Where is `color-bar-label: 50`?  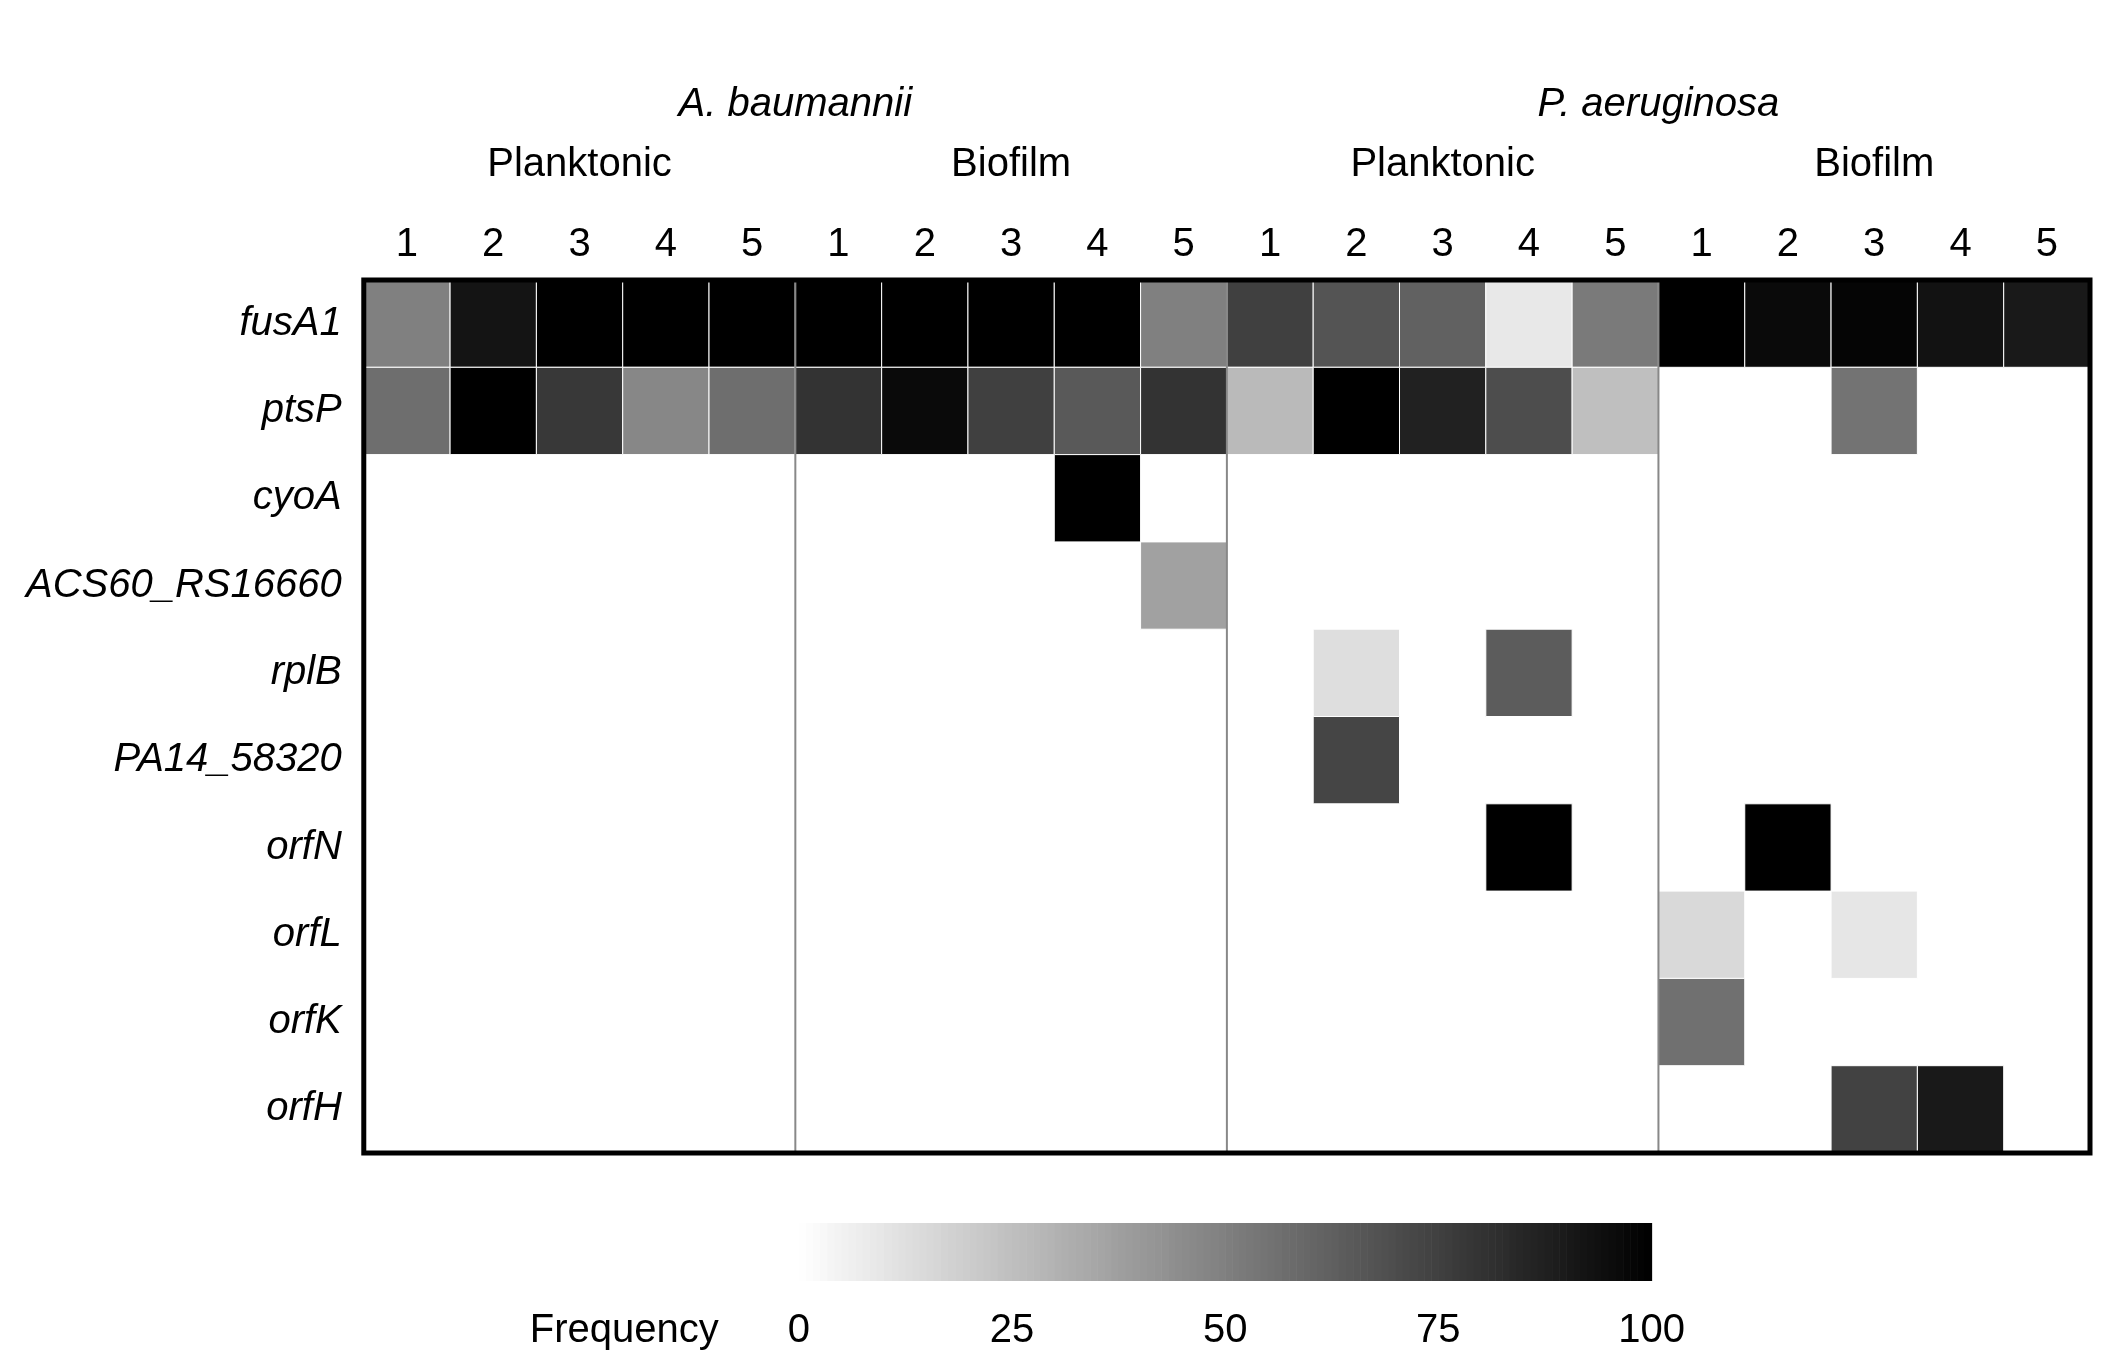
color-bar-label: 50 is located at coordinates (1225, 1328).